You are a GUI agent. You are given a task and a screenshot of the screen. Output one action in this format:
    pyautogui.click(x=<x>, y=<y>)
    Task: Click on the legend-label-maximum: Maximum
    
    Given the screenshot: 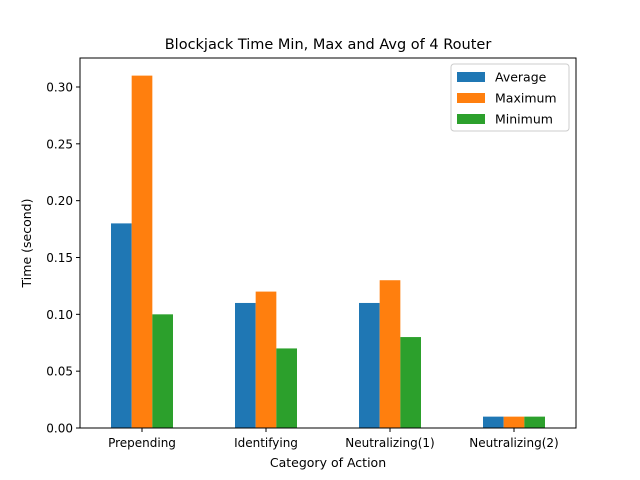 What is the action you would take?
    pyautogui.click(x=526, y=98)
    